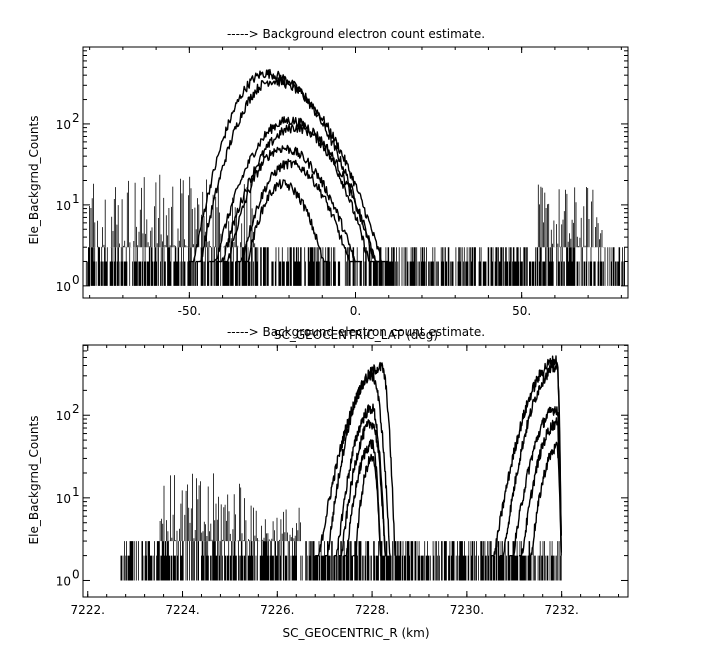 This screenshot has height=656, width=724. Describe the element at coordinates (467, 610) in the screenshot. I see `x-tick-label: 7230.` at that location.